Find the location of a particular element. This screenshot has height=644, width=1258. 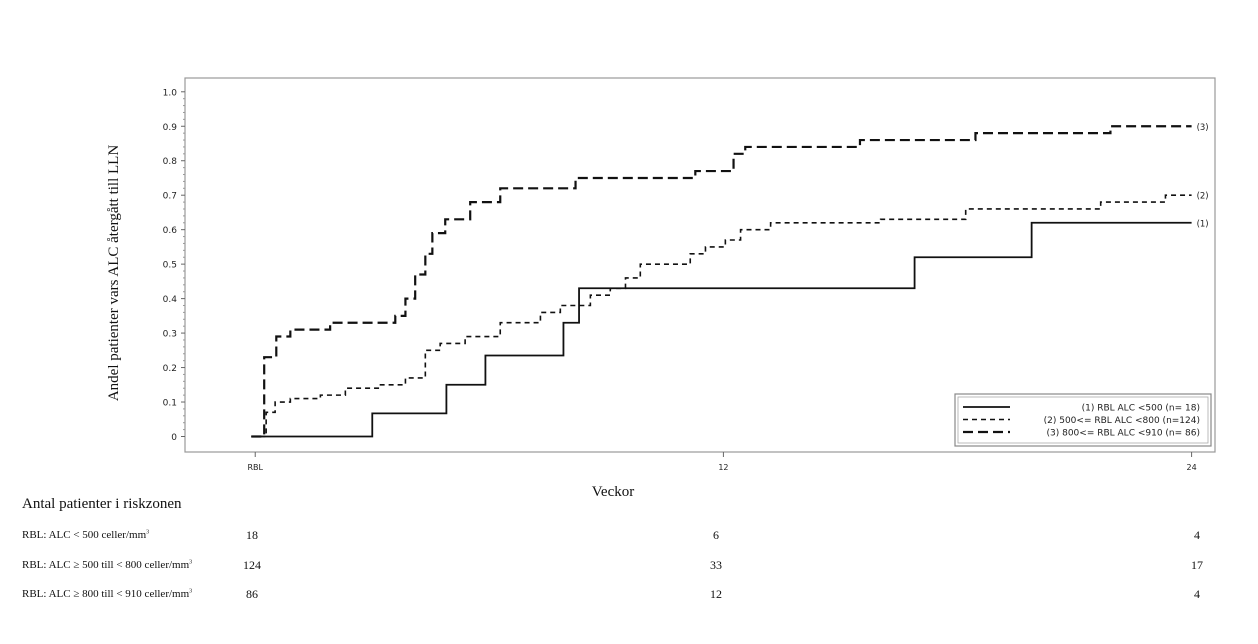

x-axis-label: Veckor is located at coordinates (613, 492).